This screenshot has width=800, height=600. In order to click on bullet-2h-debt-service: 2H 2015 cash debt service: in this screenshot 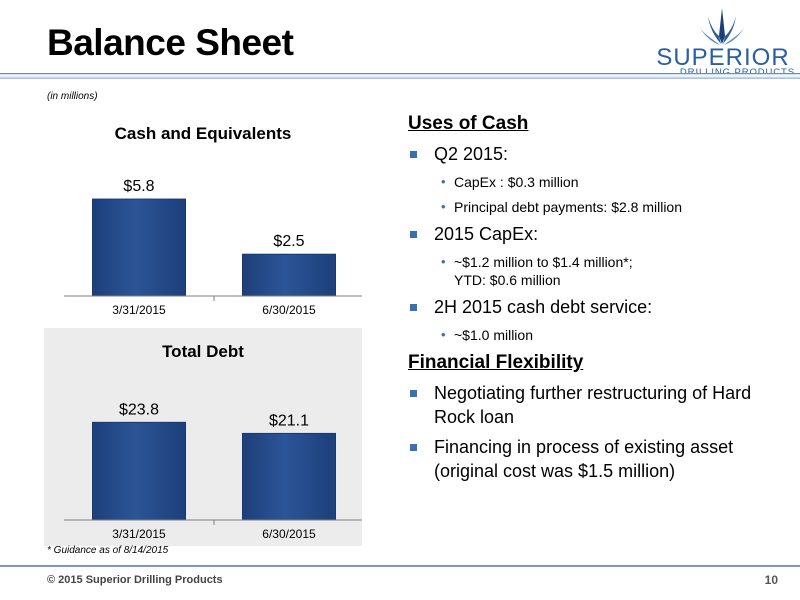, I will do `click(598, 307)`.